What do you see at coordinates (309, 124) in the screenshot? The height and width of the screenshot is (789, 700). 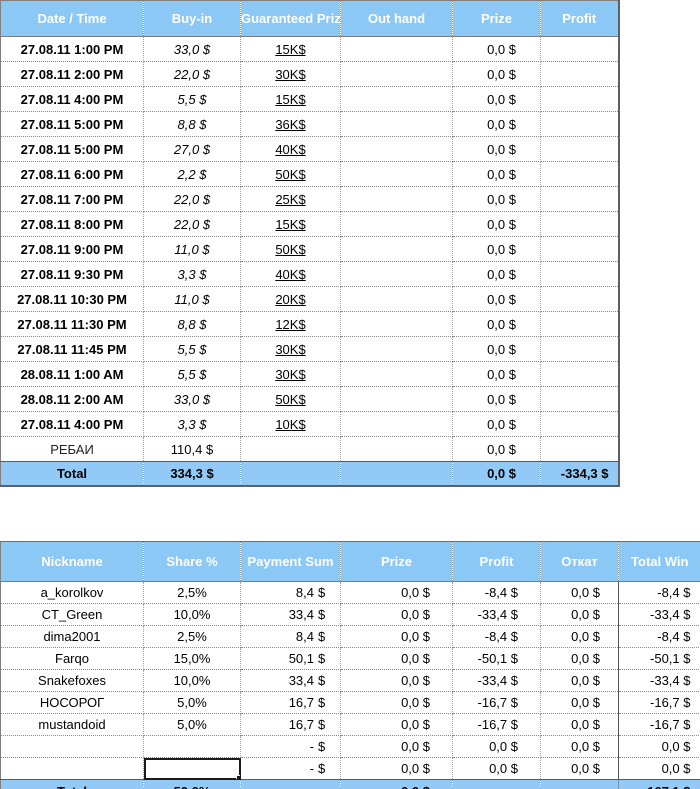 I see `table-row: 27.08.11 5:00 PM 8,8 $ 36K$ 0,0 $` at bounding box center [309, 124].